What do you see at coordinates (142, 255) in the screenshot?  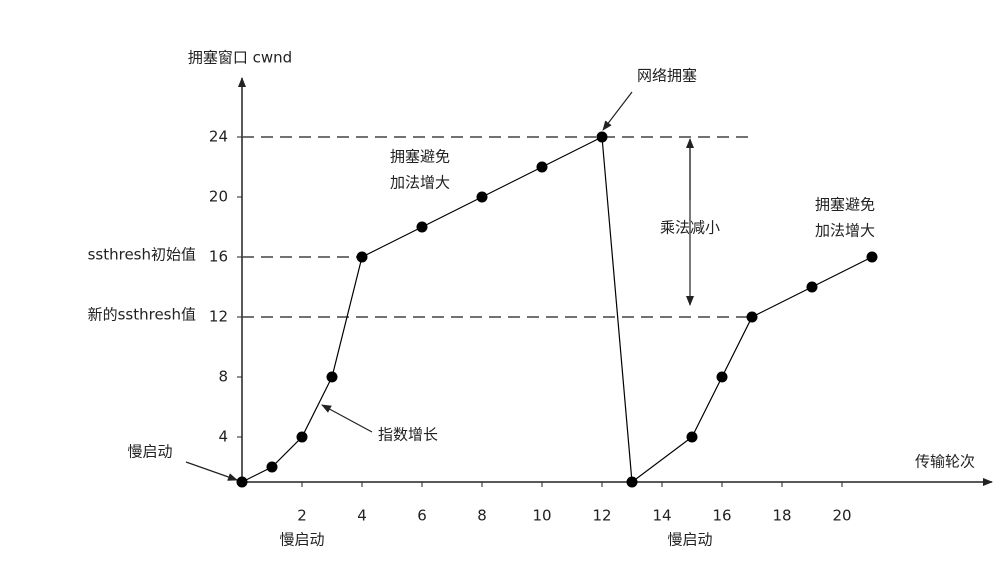 I see `annotation: ssthresh初始值` at bounding box center [142, 255].